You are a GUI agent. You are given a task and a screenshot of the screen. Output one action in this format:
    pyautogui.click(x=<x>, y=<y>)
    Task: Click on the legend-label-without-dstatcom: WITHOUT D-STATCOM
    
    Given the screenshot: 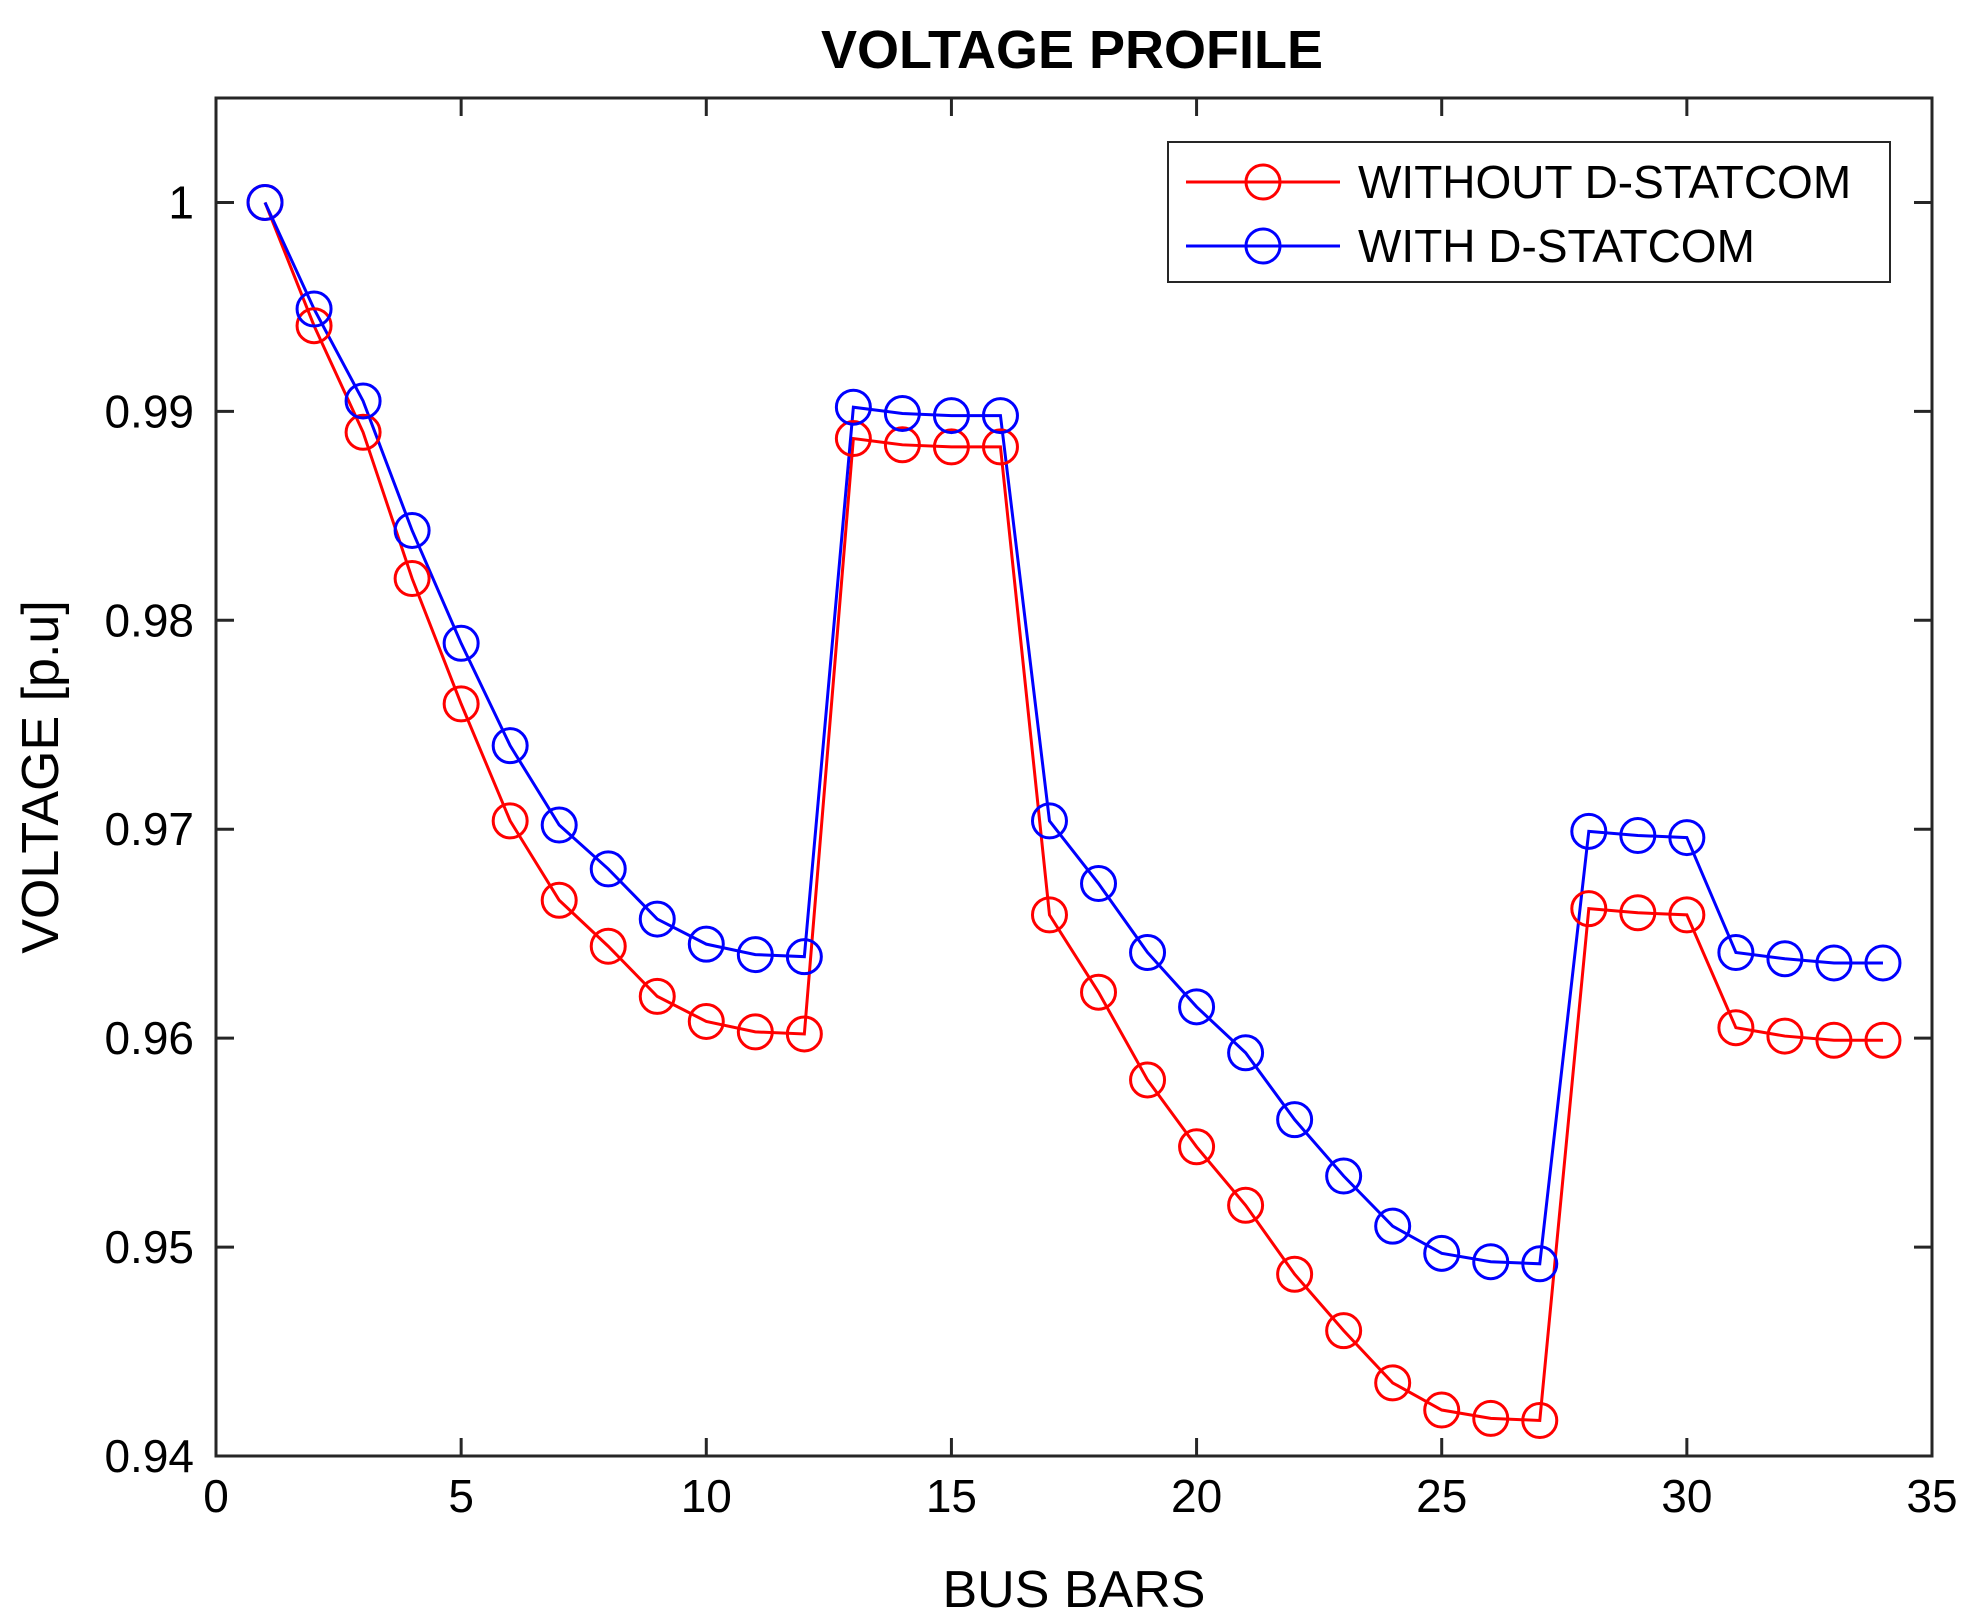 What is the action you would take?
    pyautogui.click(x=1604, y=182)
    